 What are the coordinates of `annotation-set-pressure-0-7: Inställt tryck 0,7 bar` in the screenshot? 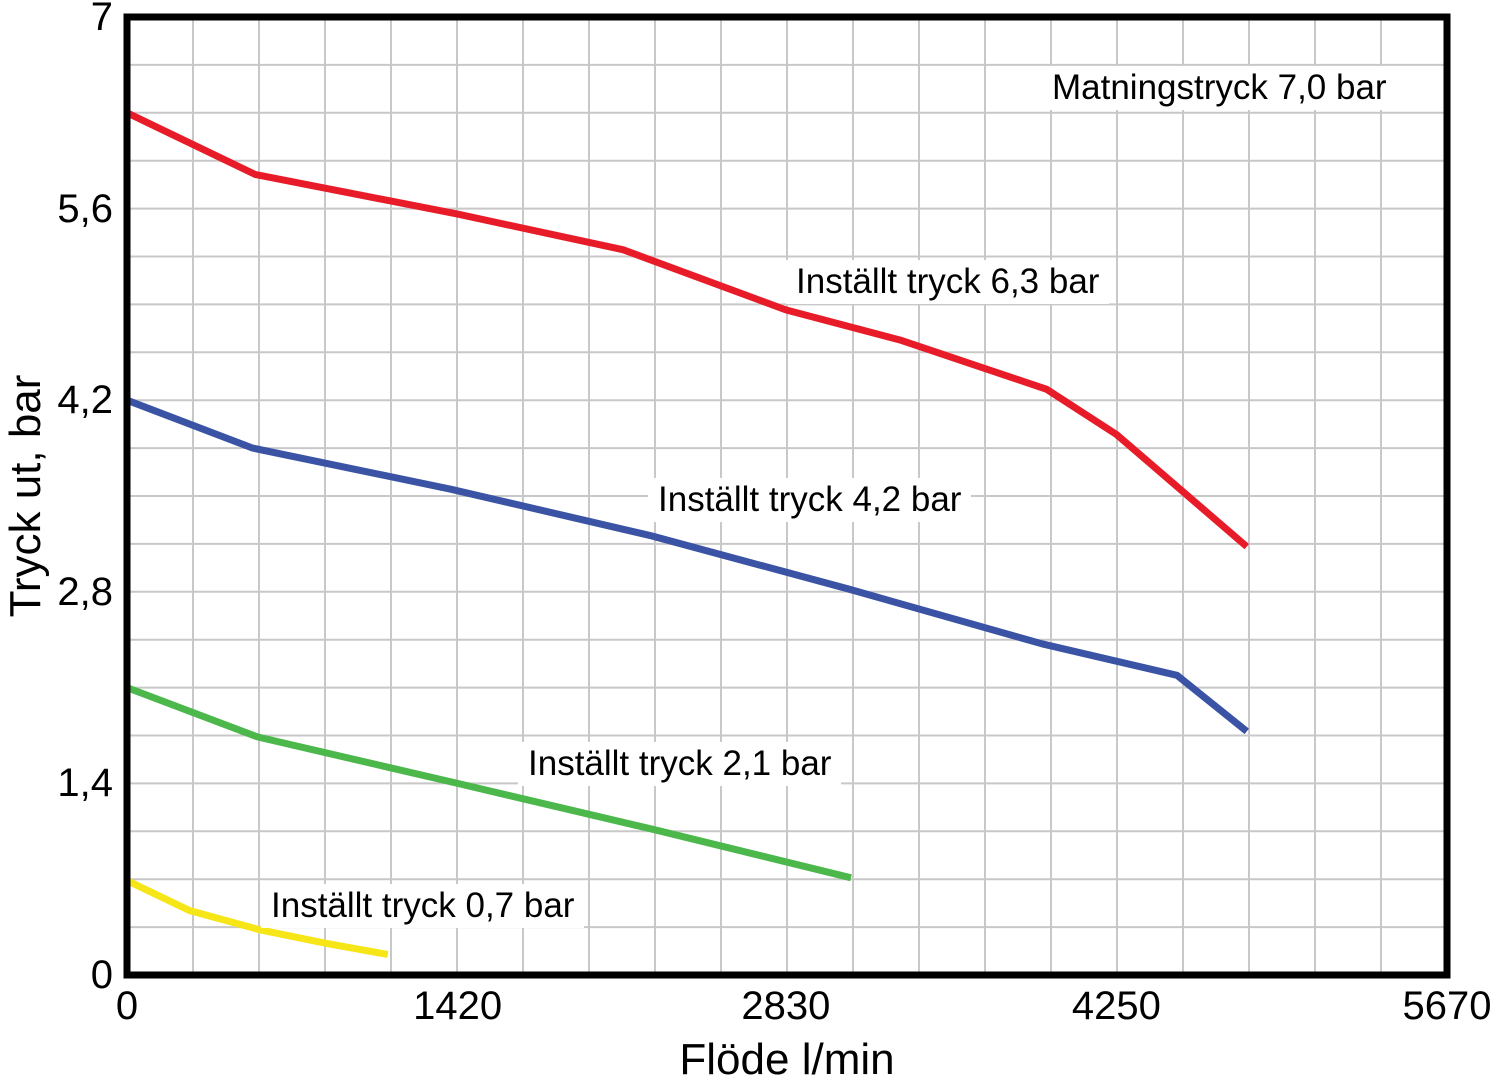 It's located at (423, 906).